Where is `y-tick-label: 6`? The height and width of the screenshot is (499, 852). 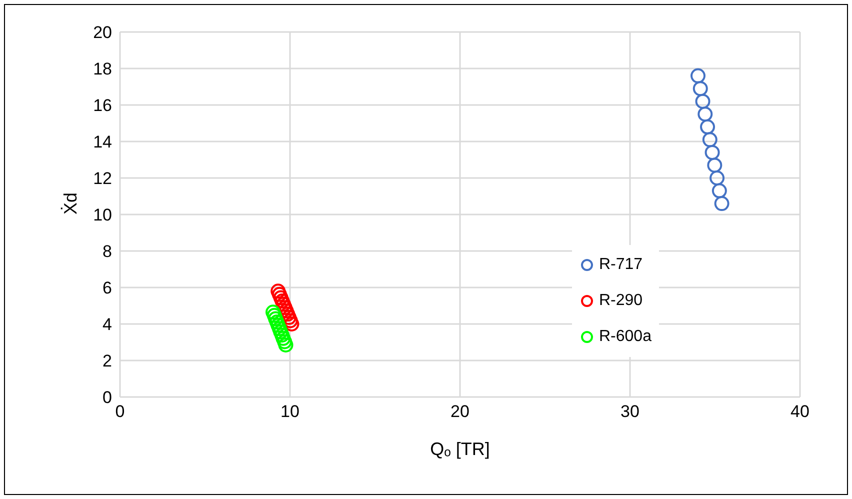
y-tick-label: 6 is located at coordinates (107, 288).